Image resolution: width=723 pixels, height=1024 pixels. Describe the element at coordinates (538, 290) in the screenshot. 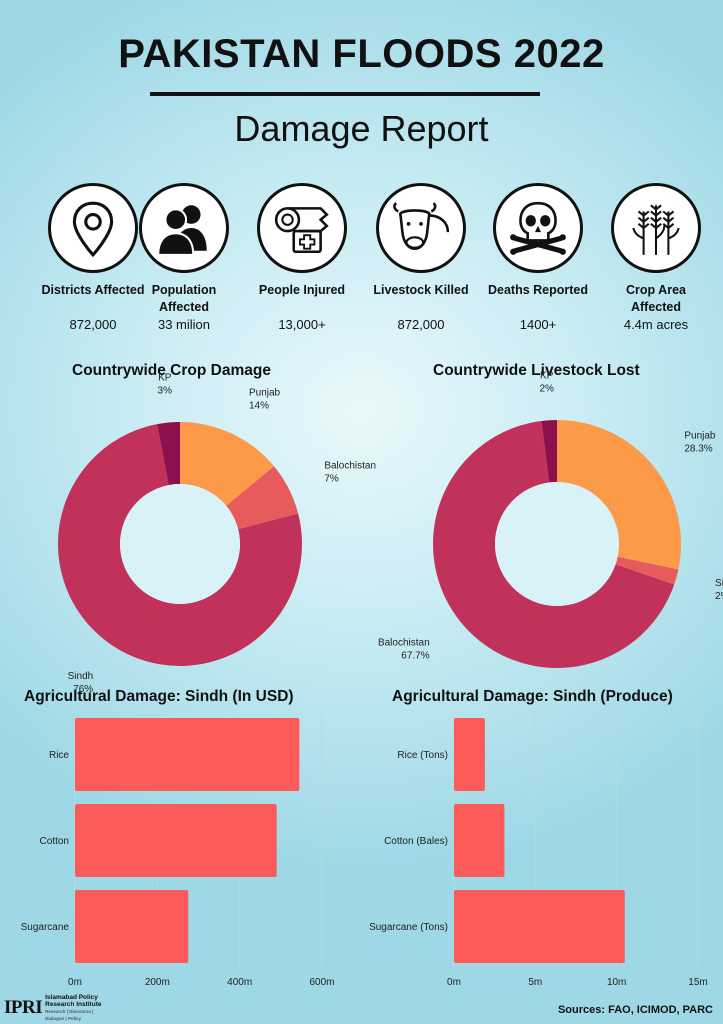

I see `stat-label: Deaths Reported` at that location.